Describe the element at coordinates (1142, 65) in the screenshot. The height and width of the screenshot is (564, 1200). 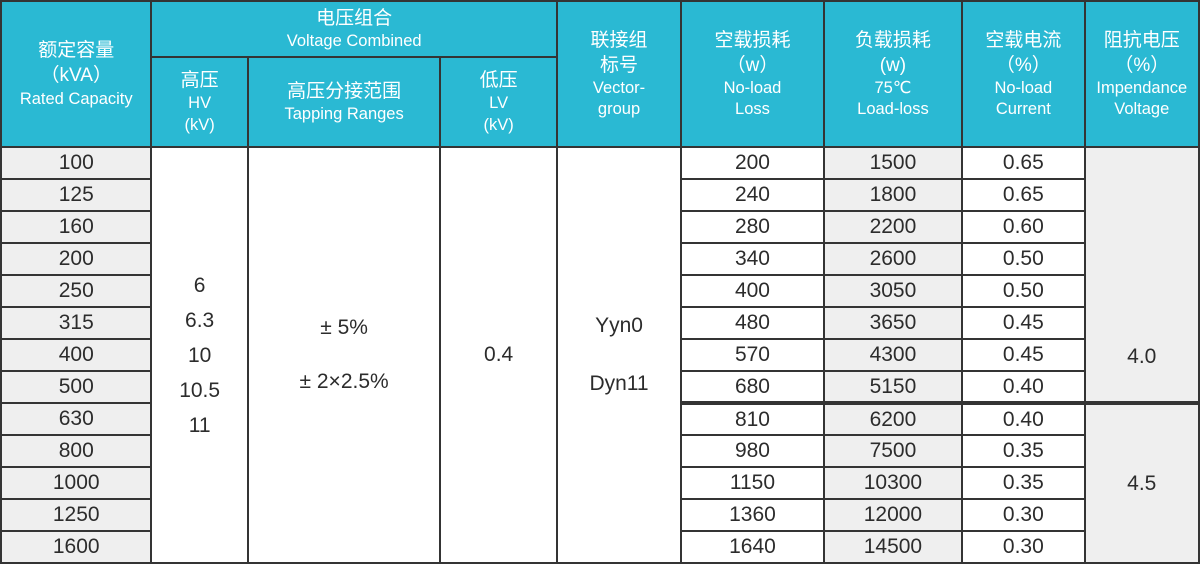
I see `header-impedance-voltage-unit: （%）` at that location.